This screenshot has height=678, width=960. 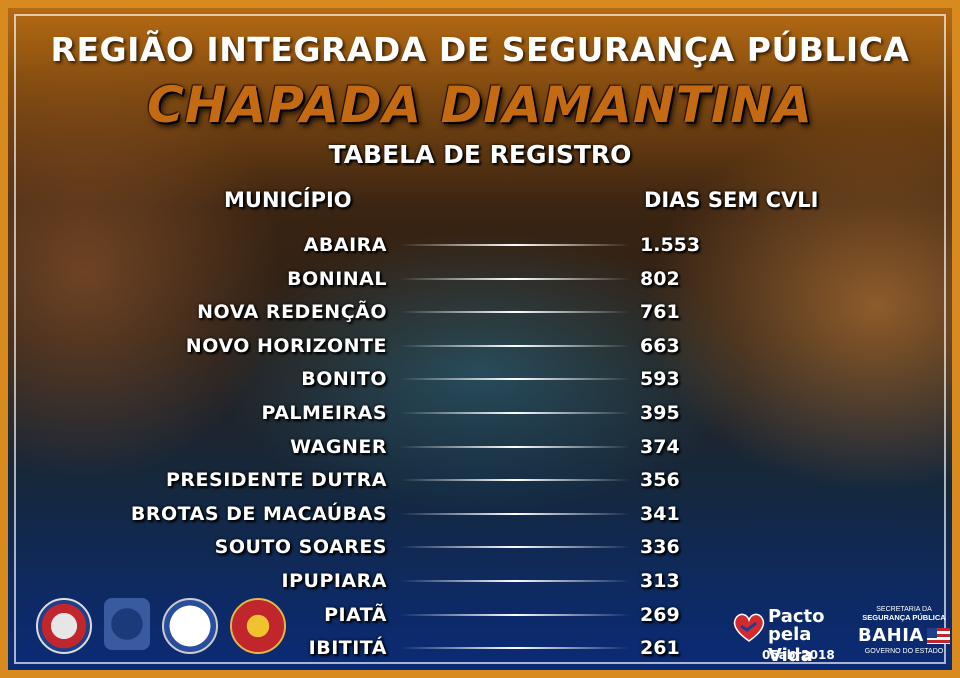 What do you see at coordinates (660, 312) in the screenshot?
I see `dias-value: 761` at bounding box center [660, 312].